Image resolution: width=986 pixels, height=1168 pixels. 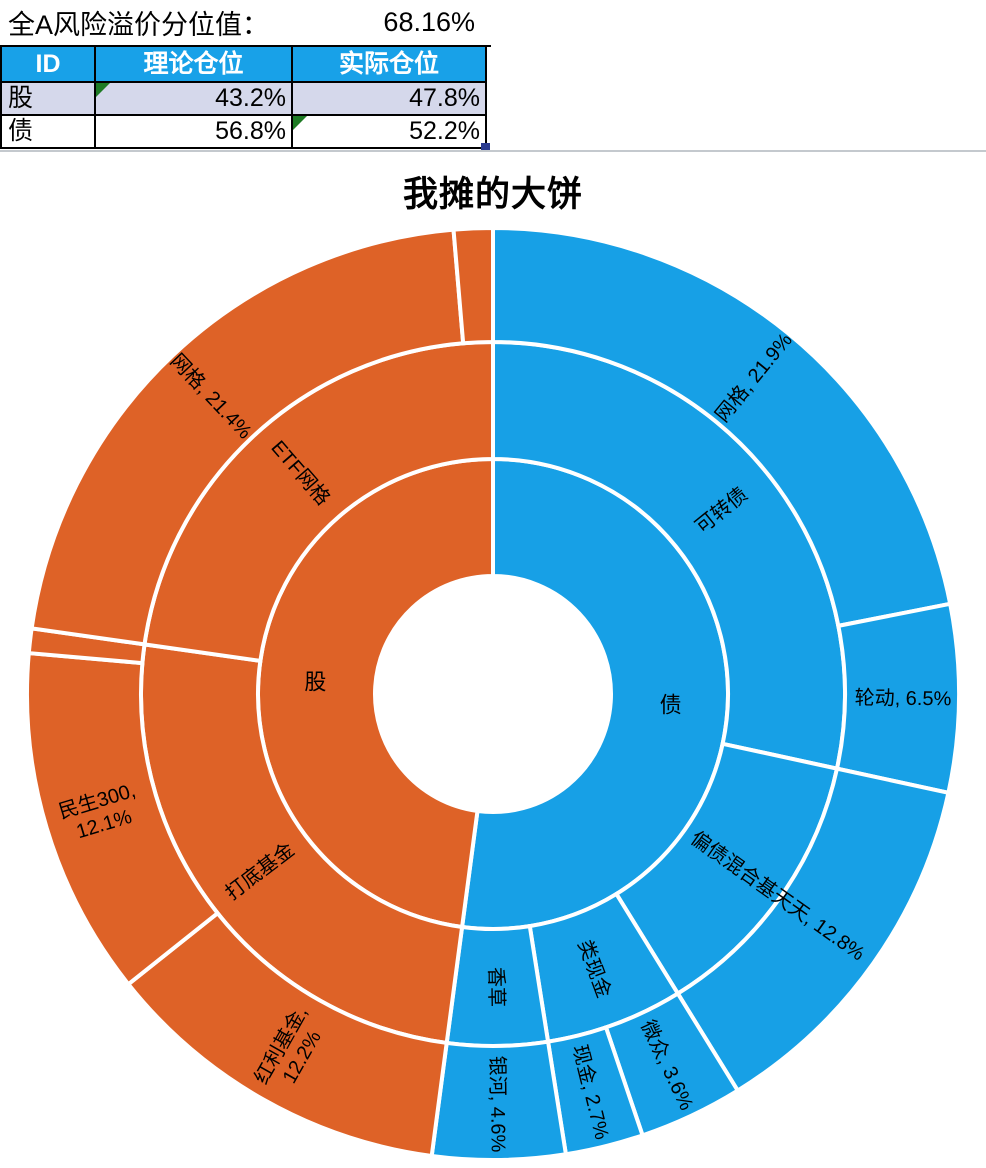 I want to click on col-header-actual: 实际仓位, so click(x=390, y=65).